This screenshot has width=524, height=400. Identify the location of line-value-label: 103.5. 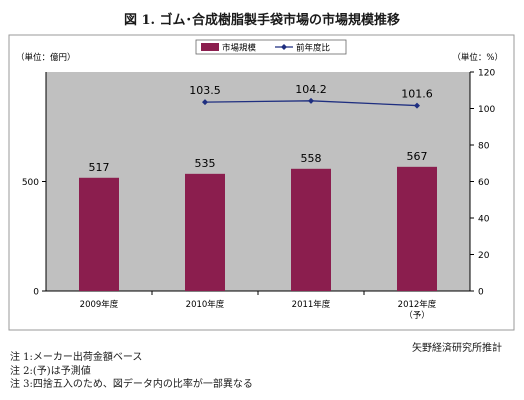
(205, 90).